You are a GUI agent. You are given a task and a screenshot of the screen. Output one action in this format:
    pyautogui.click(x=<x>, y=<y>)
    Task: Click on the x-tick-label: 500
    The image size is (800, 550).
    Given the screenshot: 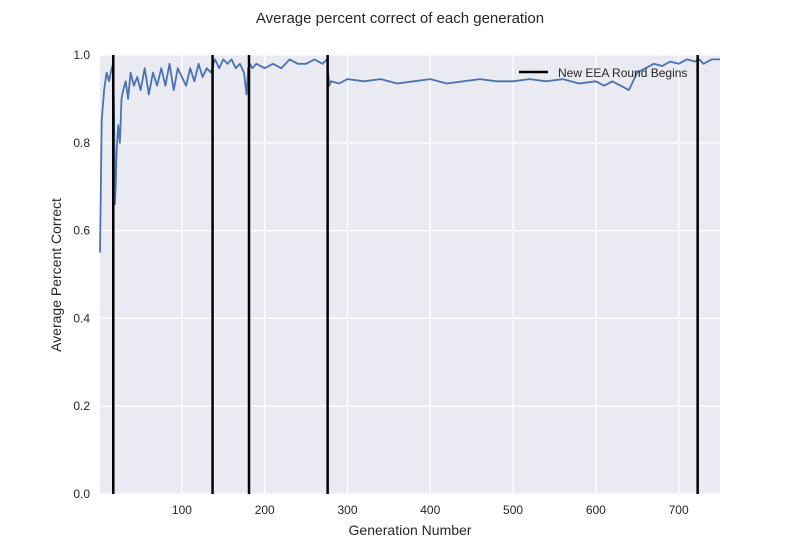 What is the action you would take?
    pyautogui.click(x=513, y=510)
    